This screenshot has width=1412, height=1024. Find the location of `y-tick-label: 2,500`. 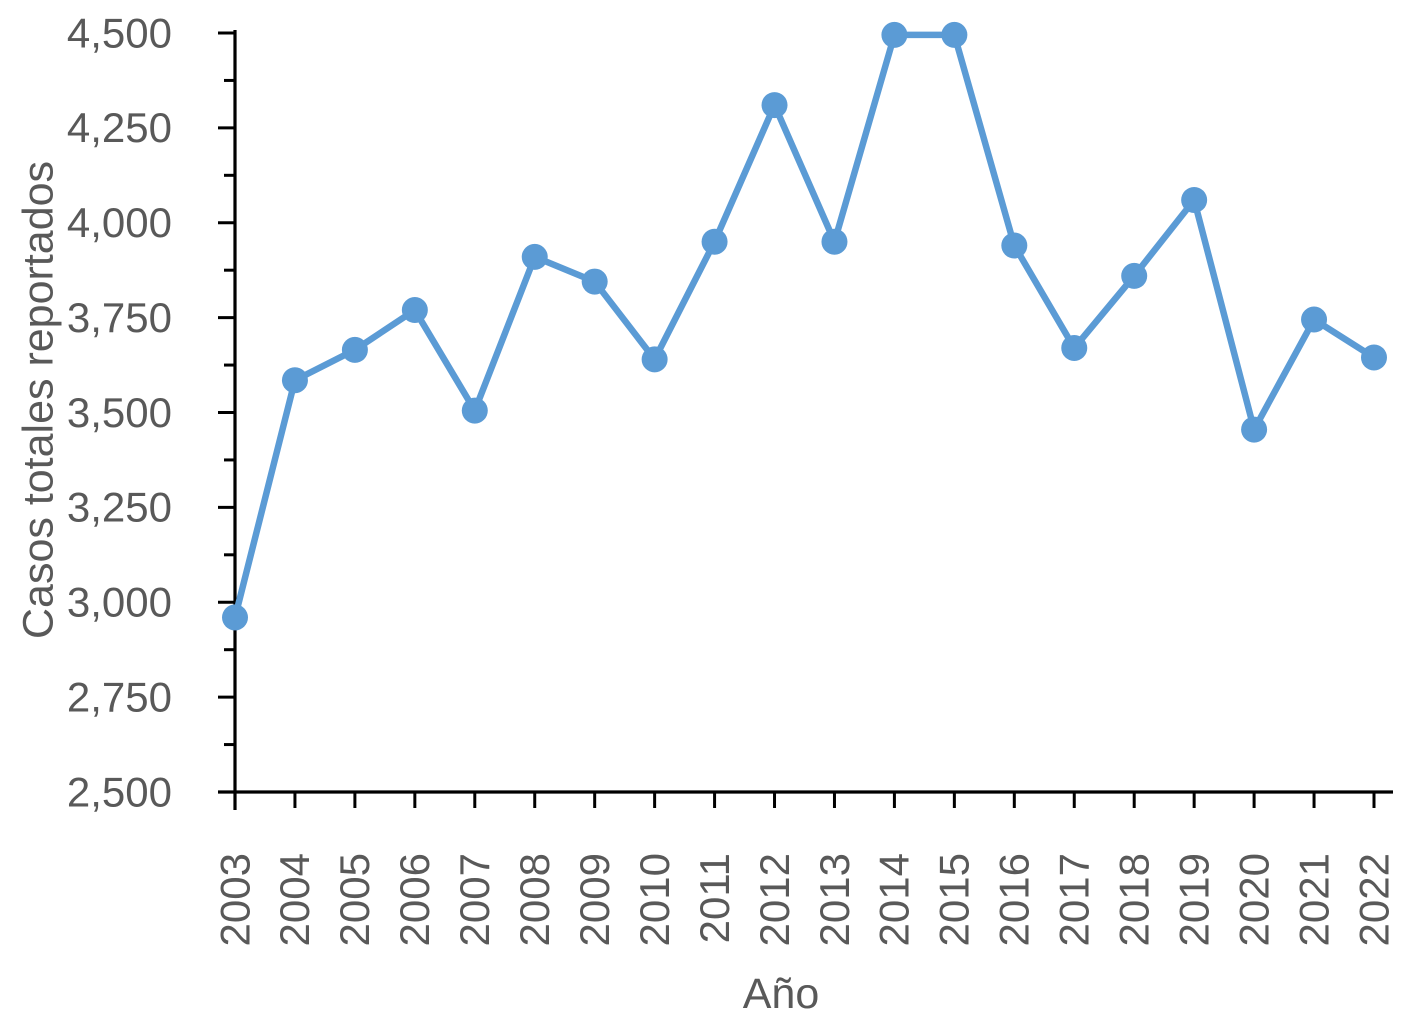

y-tick-label: 2,500 is located at coordinates (119, 791).